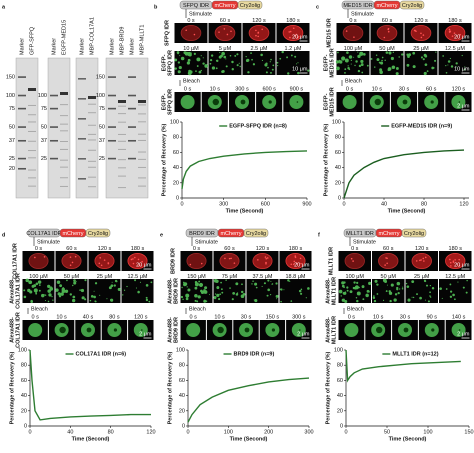  What do you see at coordinates (132, 46) in the screenshot?
I see `lane-label: Marker` at bounding box center [132, 46].